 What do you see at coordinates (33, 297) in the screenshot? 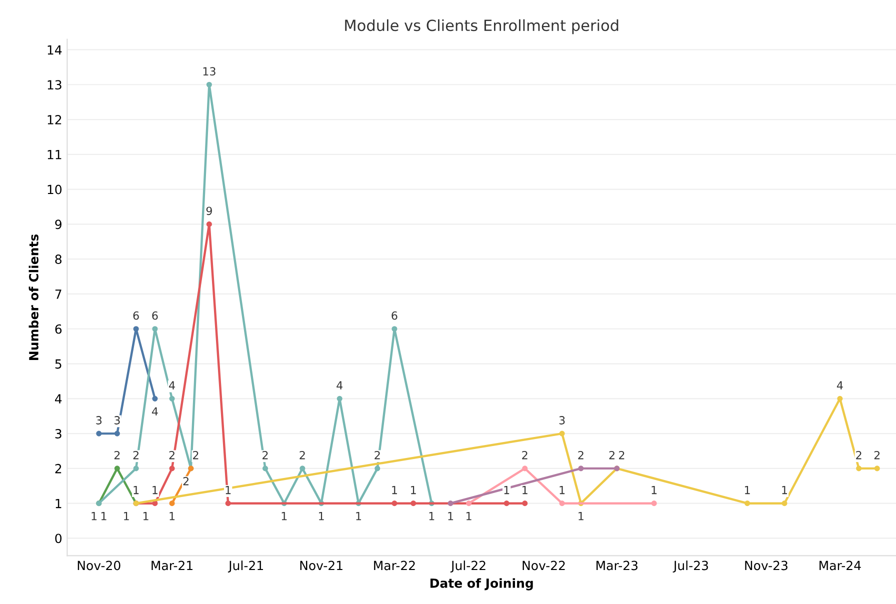
I see `y-axis-title: Number of Clients` at bounding box center [33, 297].